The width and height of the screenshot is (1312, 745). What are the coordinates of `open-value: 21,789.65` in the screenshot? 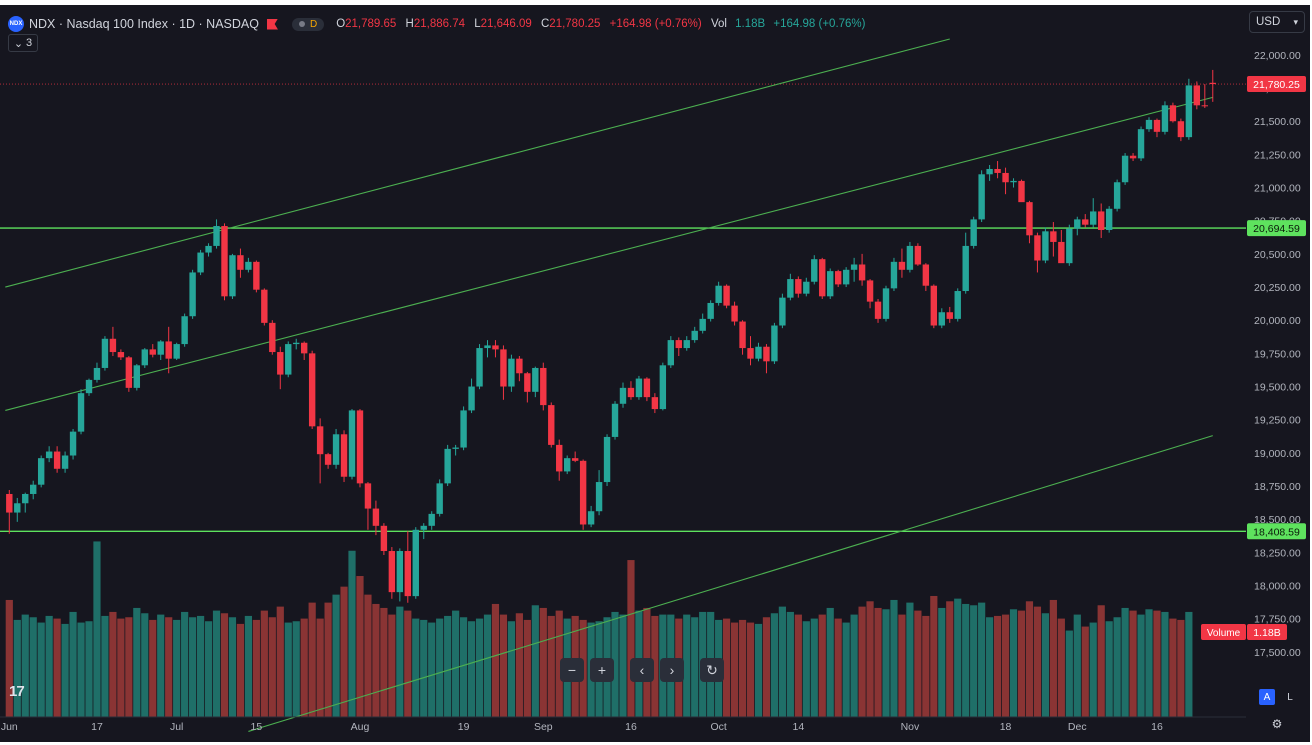 It's located at (371, 24).